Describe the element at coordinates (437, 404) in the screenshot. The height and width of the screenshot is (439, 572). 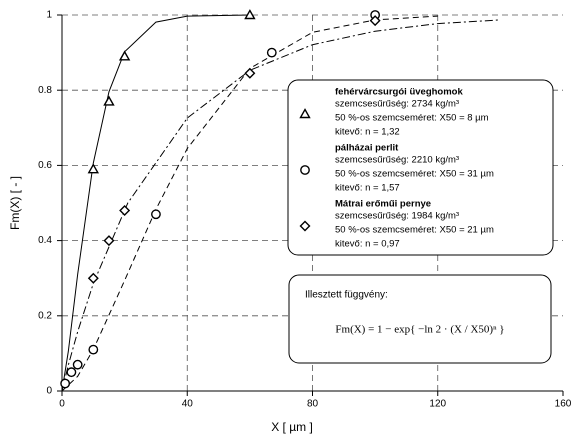
I see `x-tick-label: 120` at that location.